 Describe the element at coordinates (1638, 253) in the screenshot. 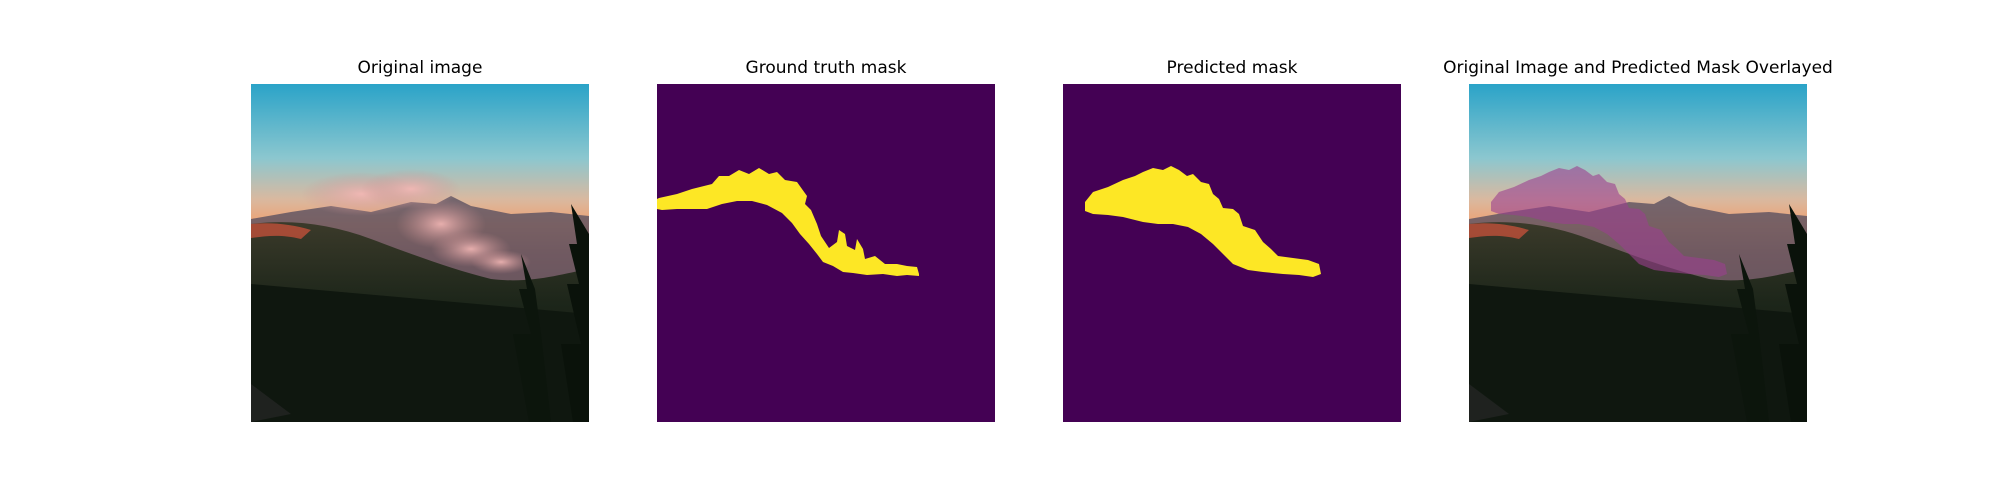

I see `overlay-image` at that location.